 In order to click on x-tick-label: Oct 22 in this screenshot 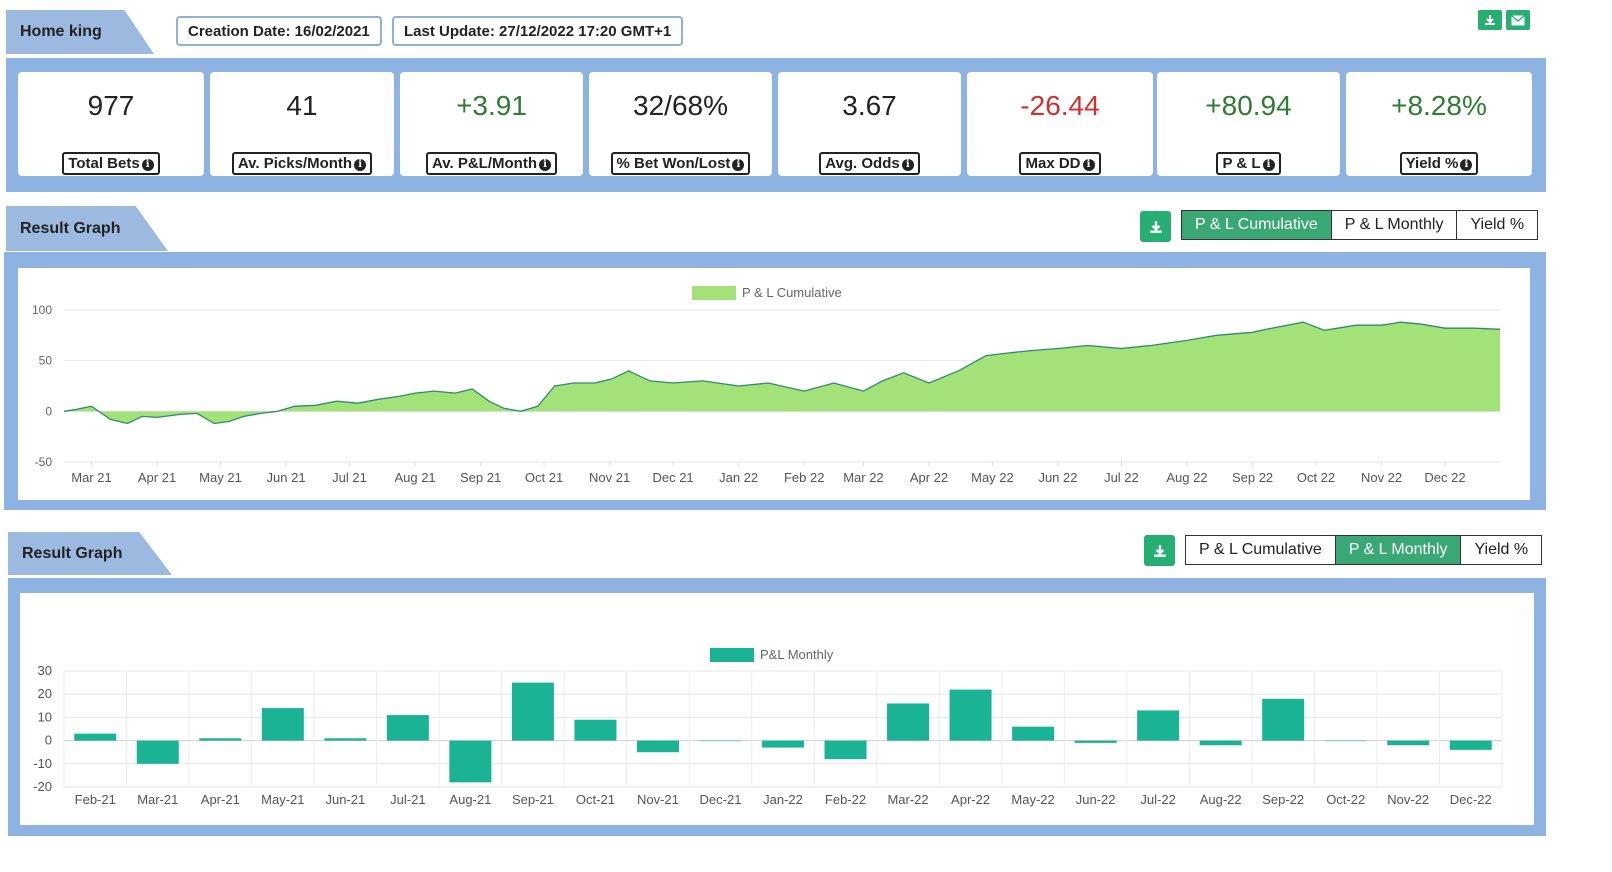, I will do `click(1316, 477)`.